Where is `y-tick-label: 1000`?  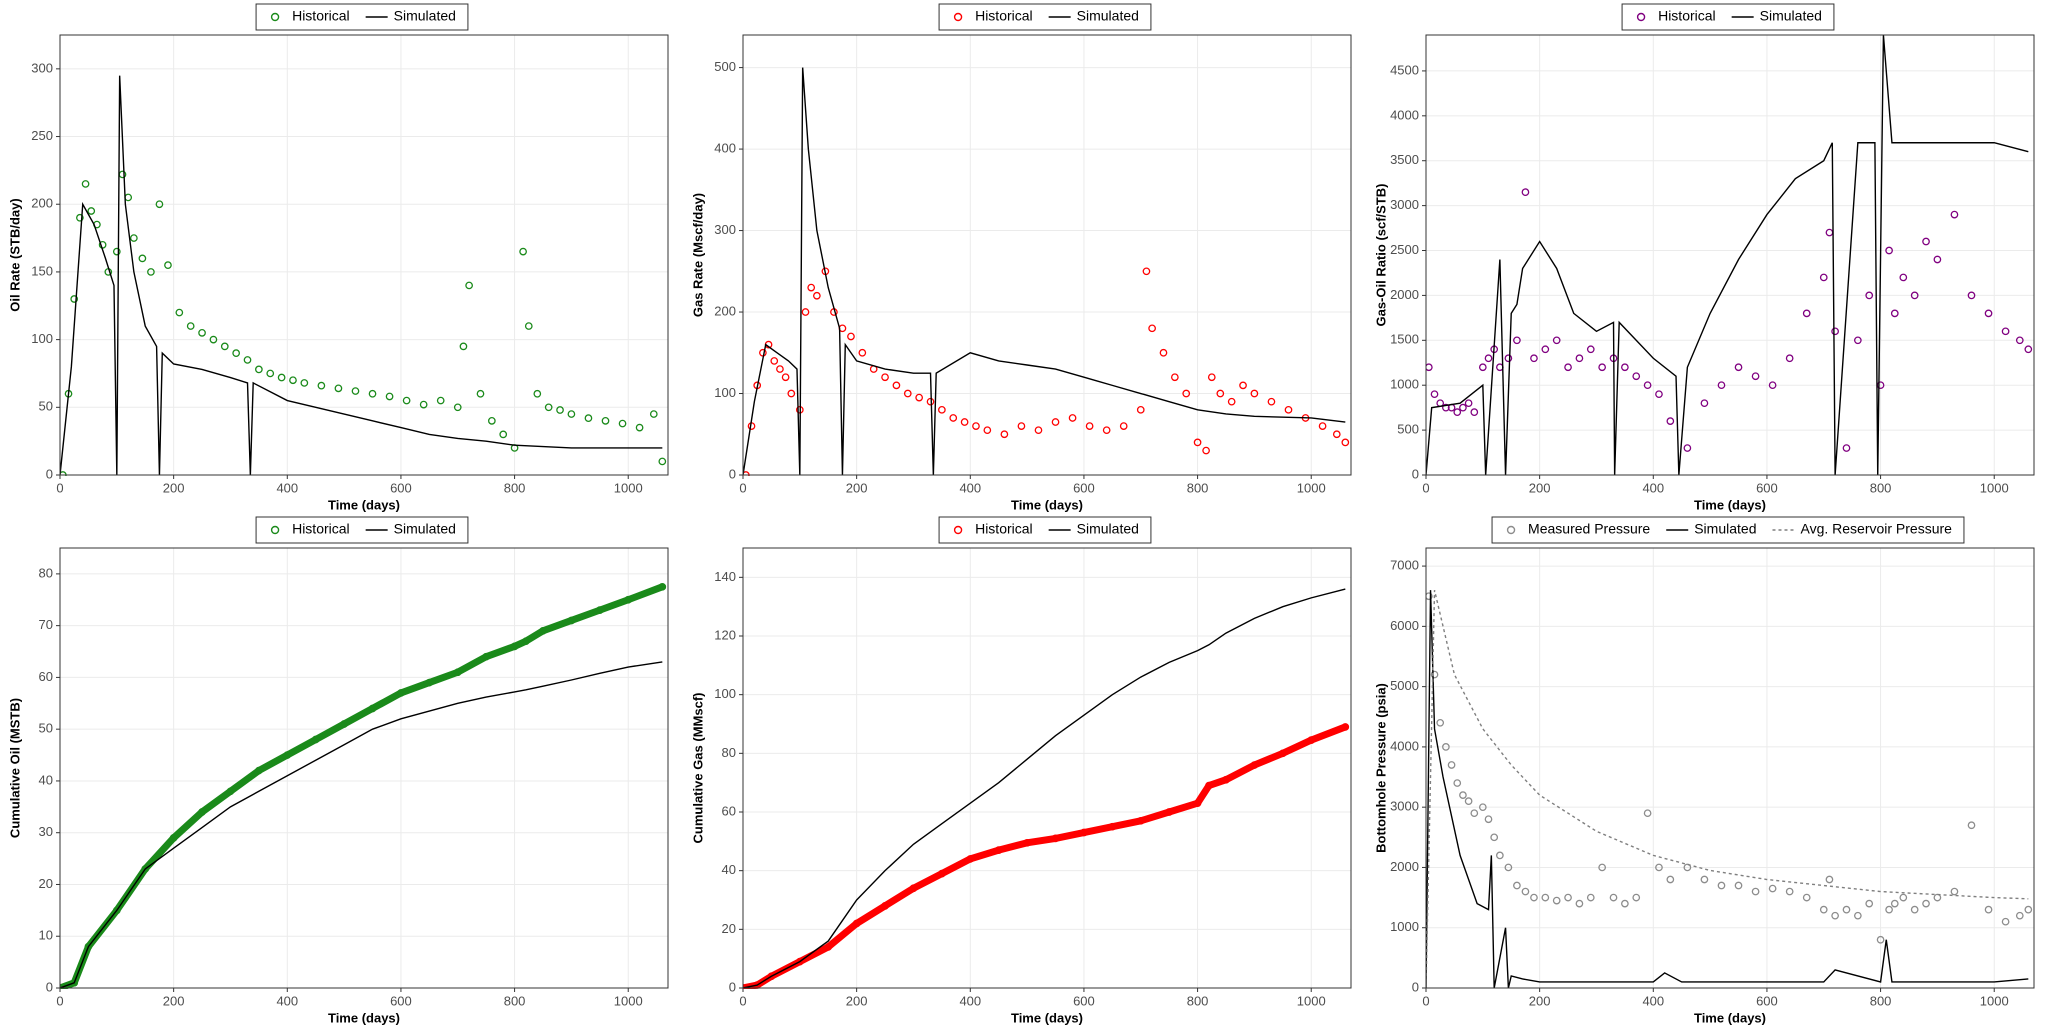 y-tick-label: 1000 is located at coordinates (1404, 926).